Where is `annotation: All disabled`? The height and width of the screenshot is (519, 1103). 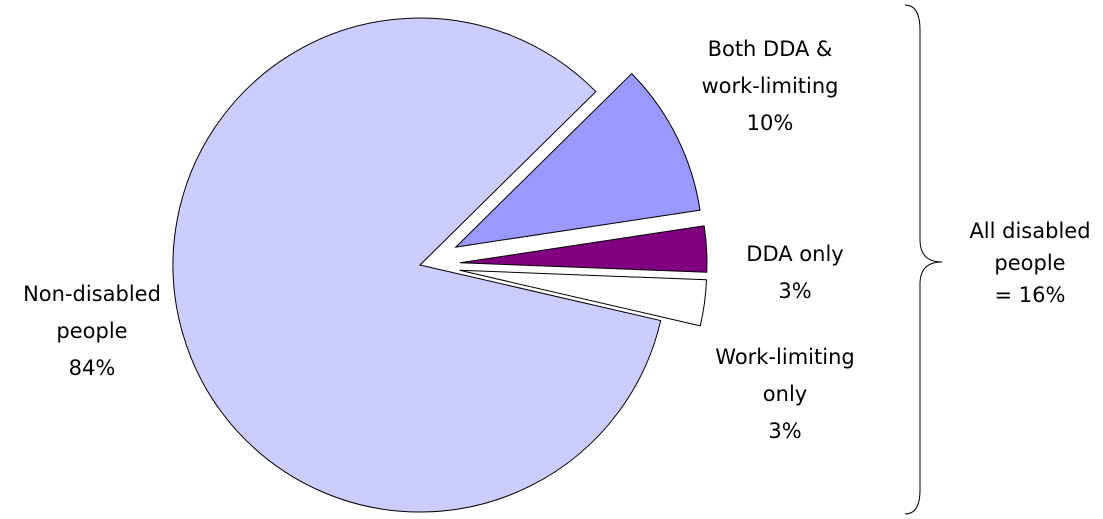
annotation: All disabled is located at coordinates (1029, 231).